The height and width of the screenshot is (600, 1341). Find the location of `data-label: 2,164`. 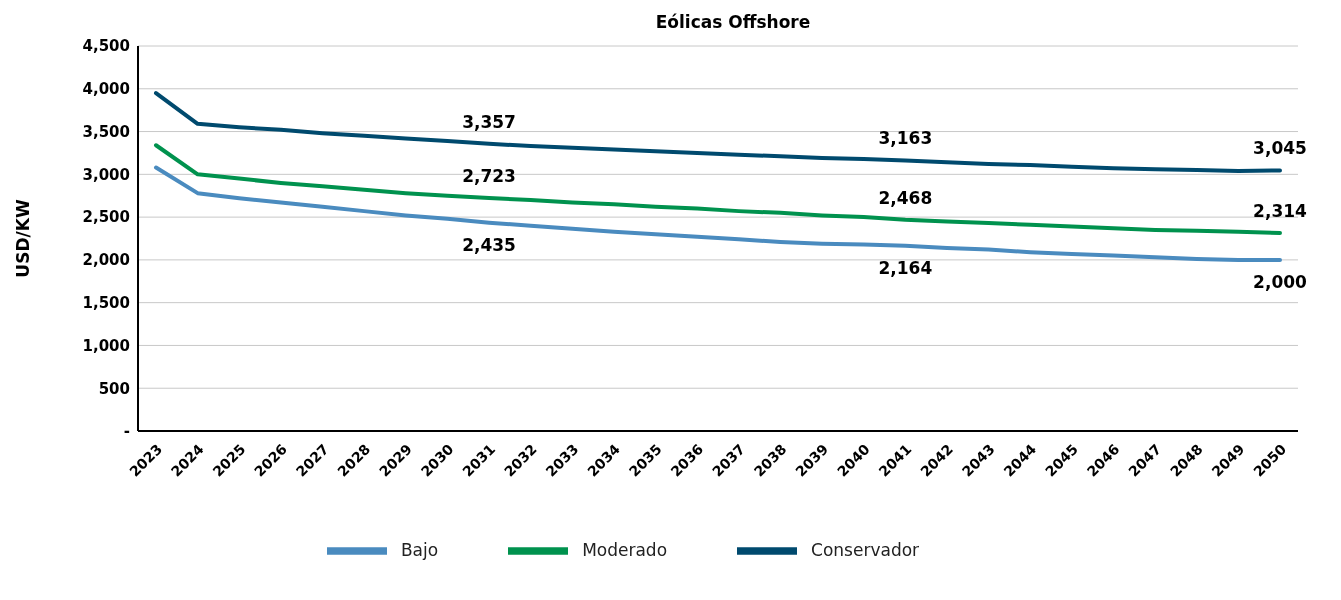

data-label: 2,164 is located at coordinates (905, 267).